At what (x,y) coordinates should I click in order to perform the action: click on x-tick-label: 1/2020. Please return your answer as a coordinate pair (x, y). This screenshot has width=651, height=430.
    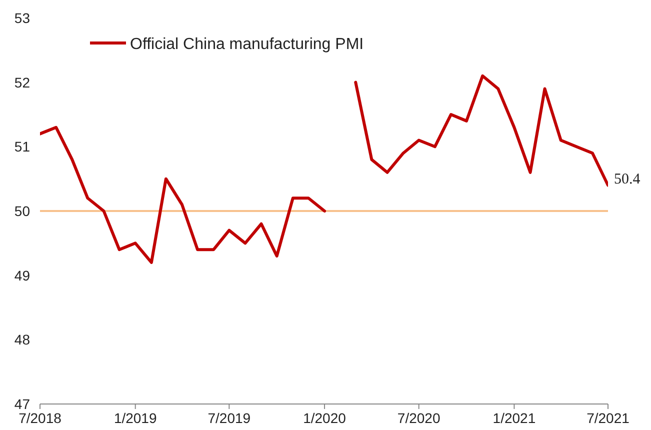
    Looking at the image, I should click on (324, 418).